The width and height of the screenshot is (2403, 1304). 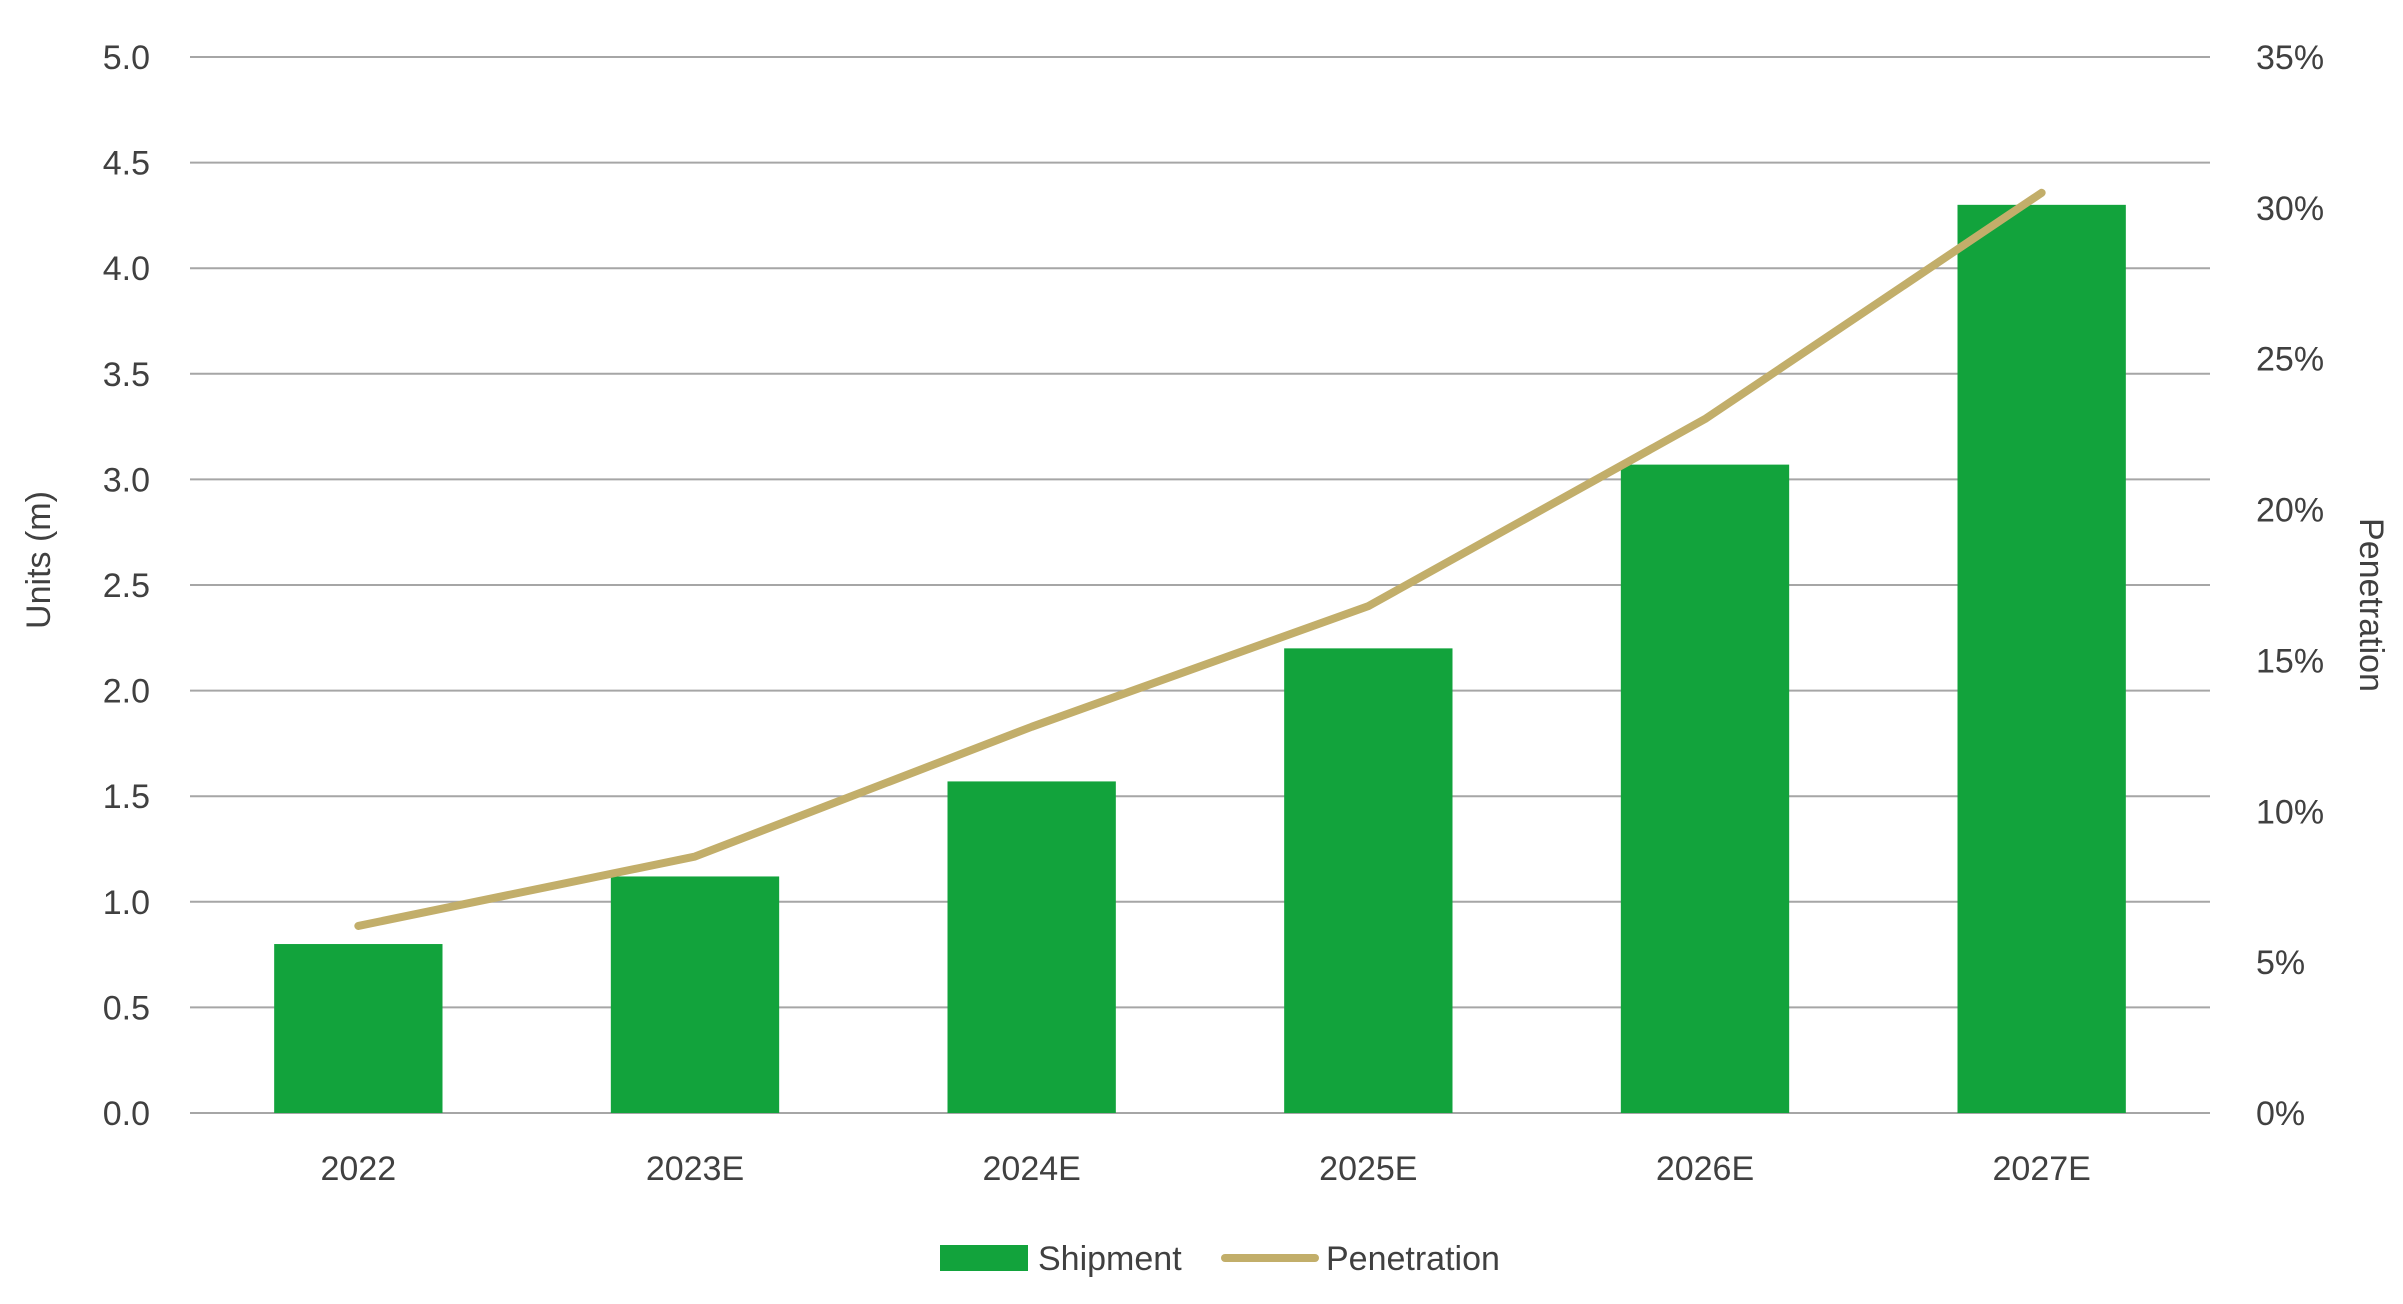 I want to click on left-axis-tick-label: 2.0, so click(x=126, y=692).